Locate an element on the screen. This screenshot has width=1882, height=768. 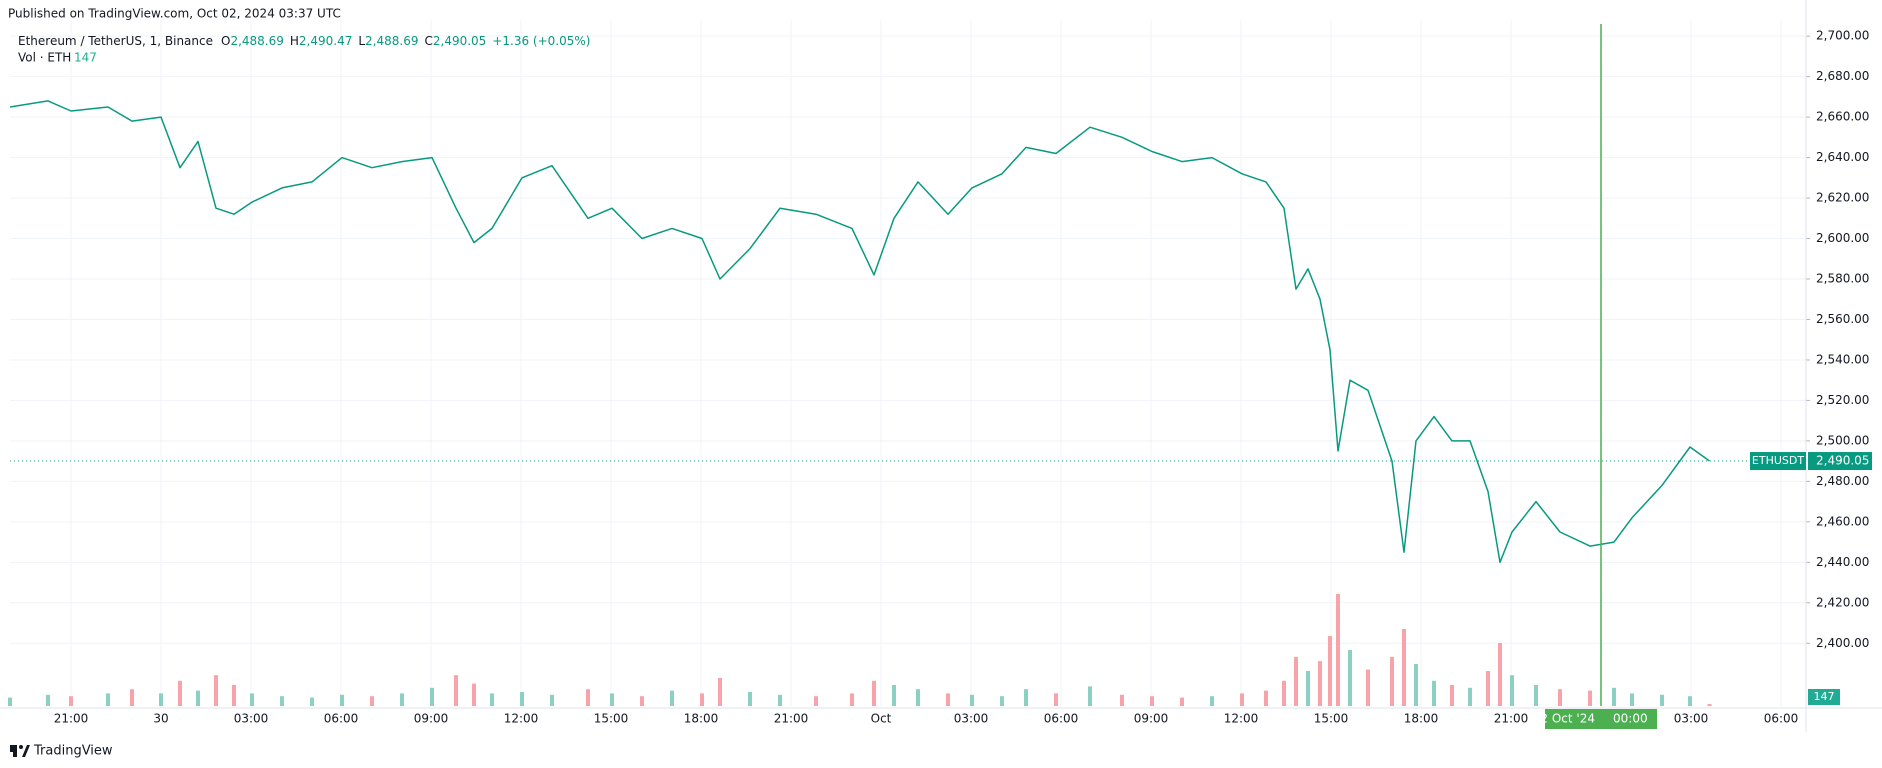
last-price-name: ETHUSDT is located at coordinates (1778, 460).